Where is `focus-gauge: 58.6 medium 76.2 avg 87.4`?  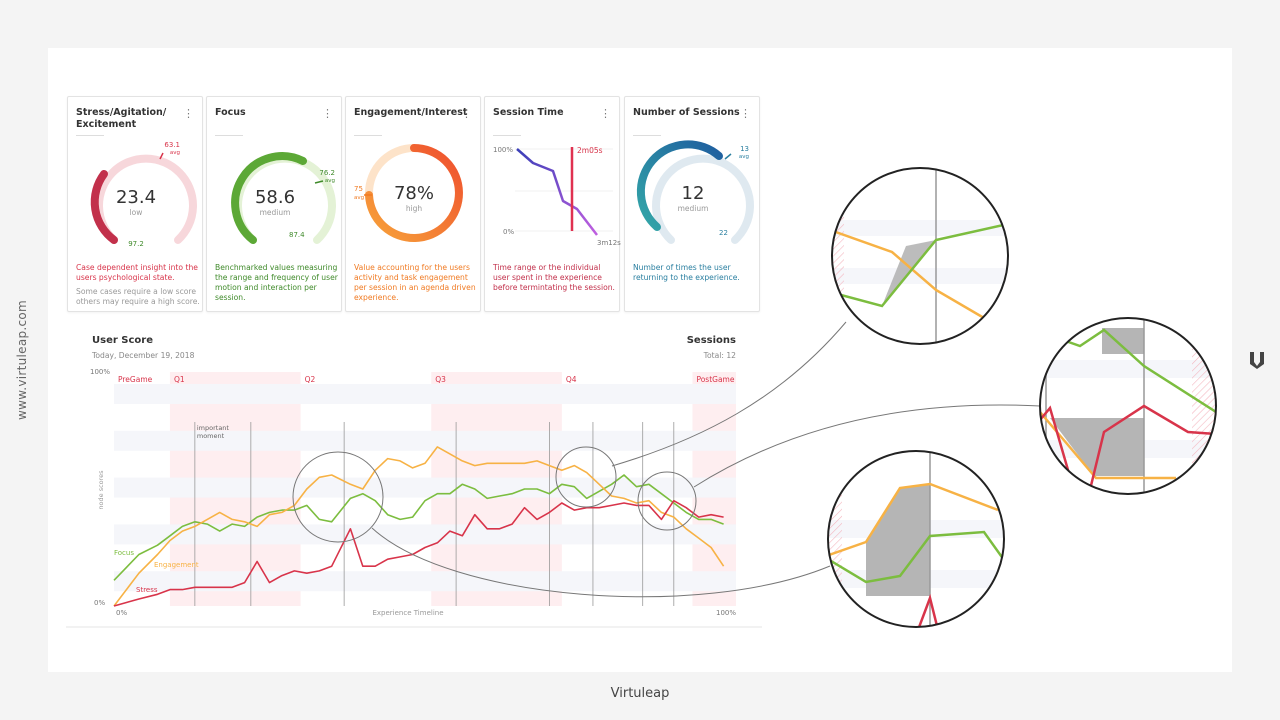 focus-gauge: 58.6 medium 76.2 avg 87.4 is located at coordinates (283, 198).